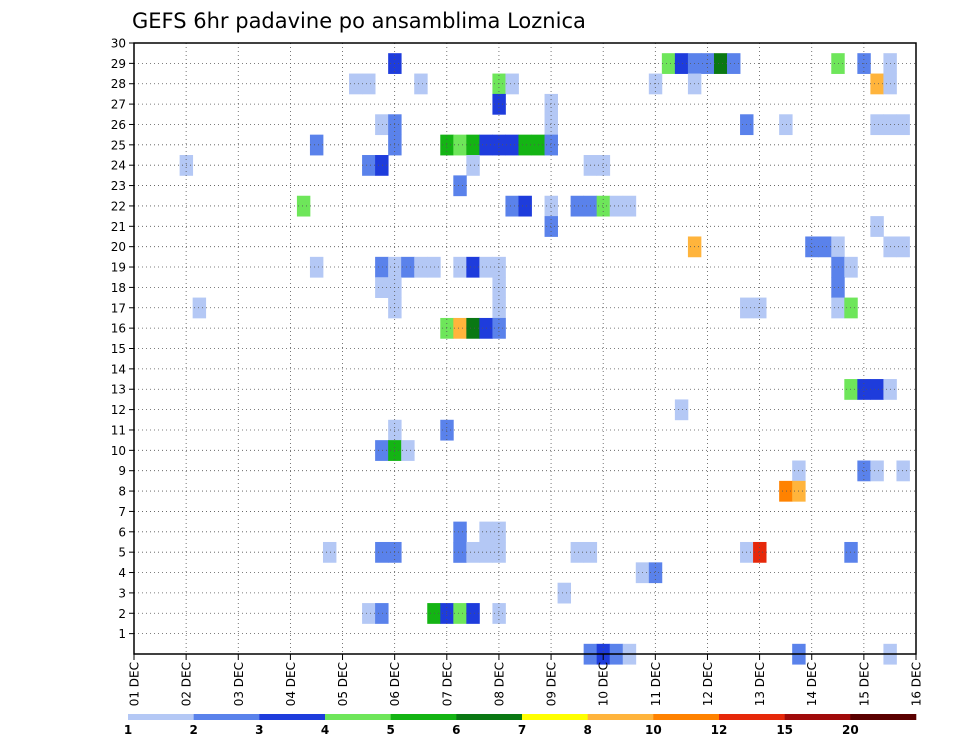  What do you see at coordinates (522, 730) in the screenshot?
I see `colorbar-label: 7` at bounding box center [522, 730].